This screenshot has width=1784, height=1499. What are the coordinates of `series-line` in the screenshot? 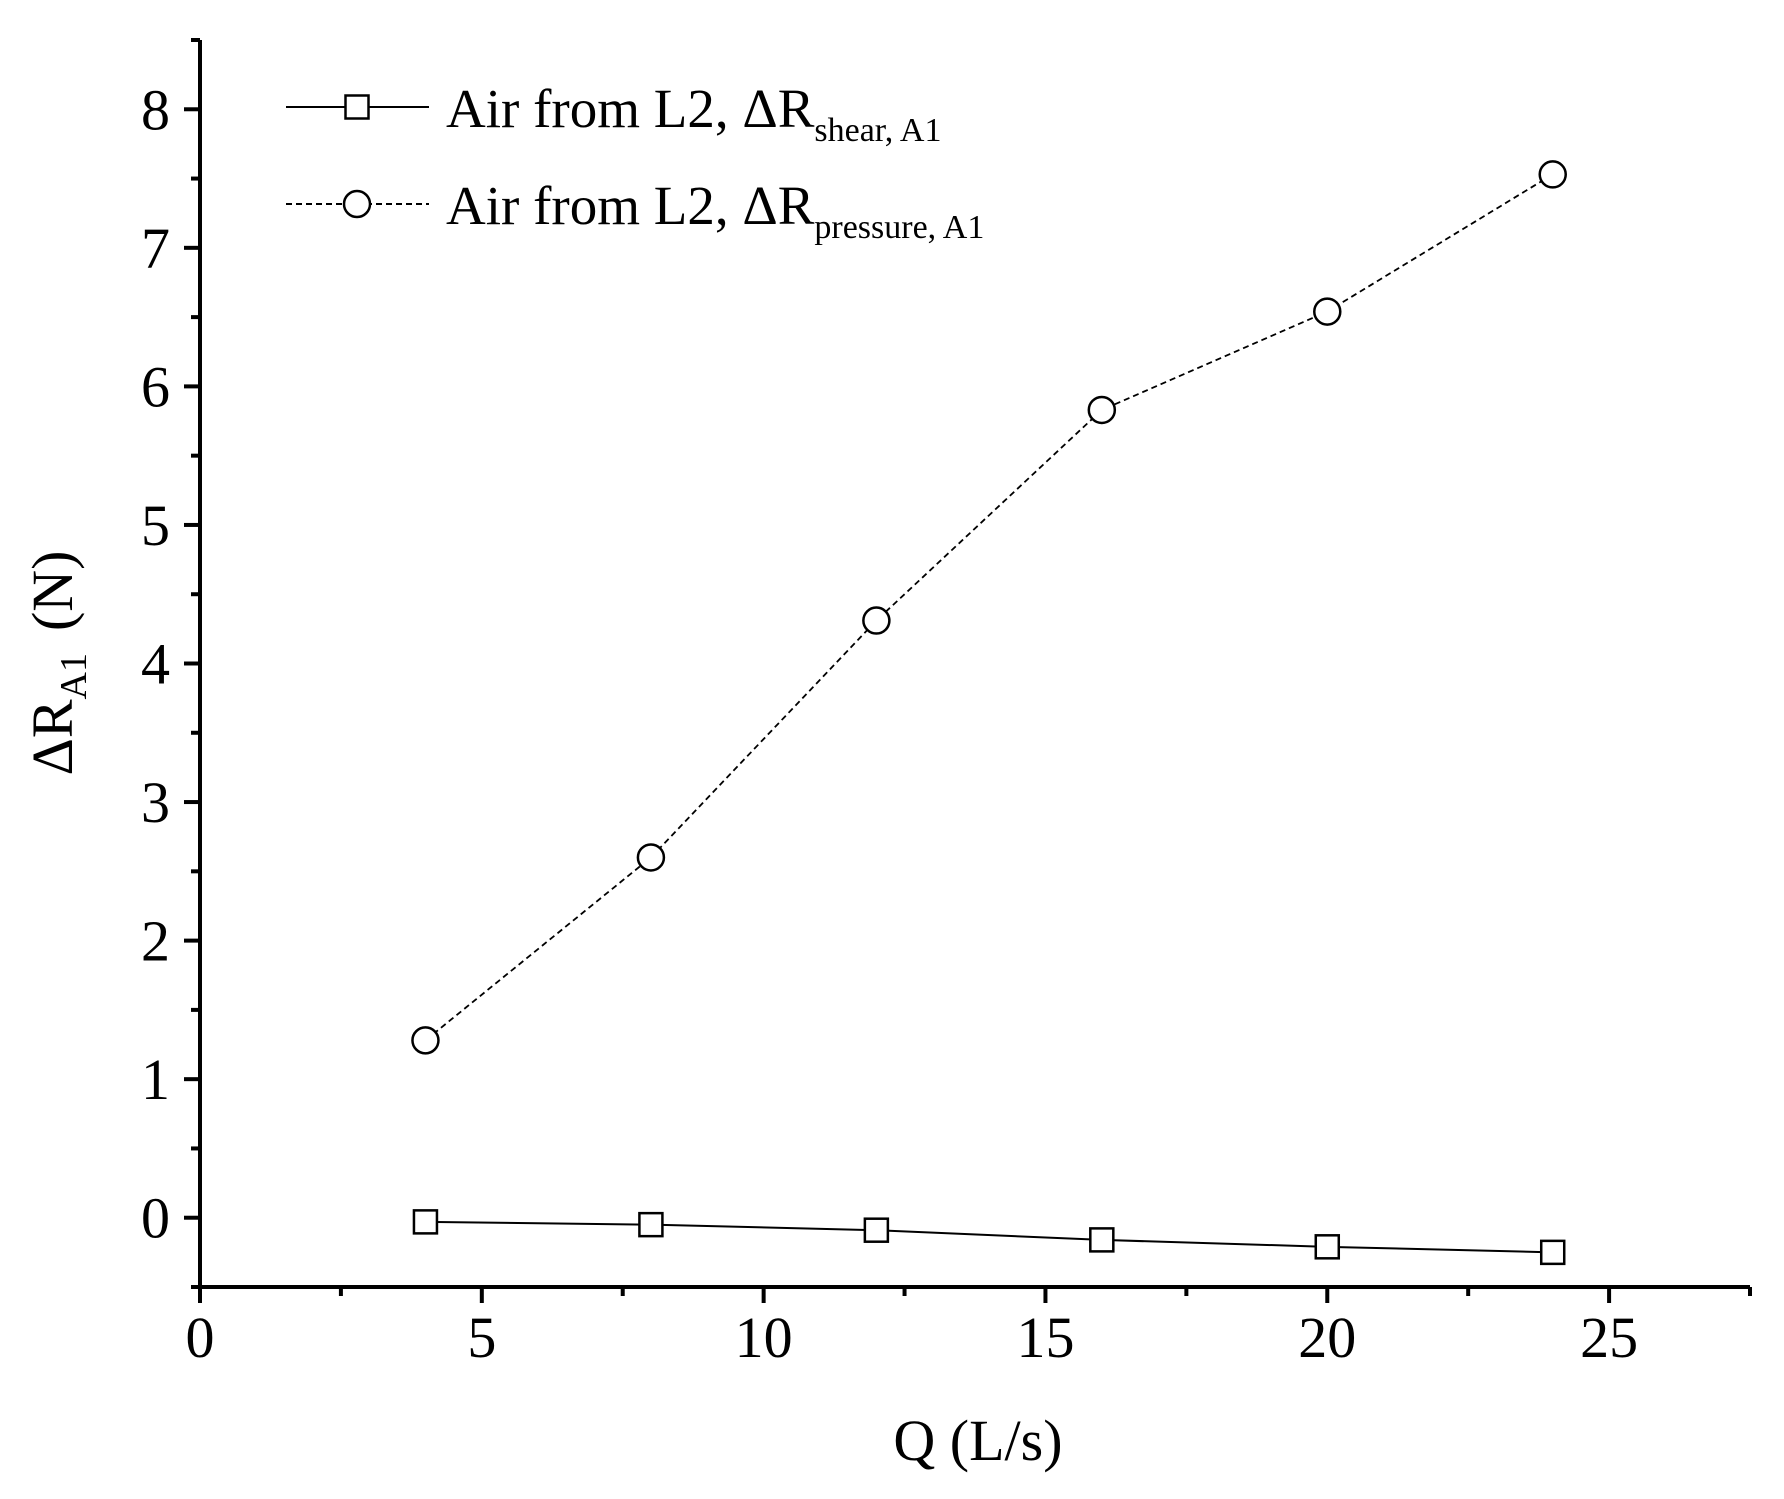 It's located at (989, 1237).